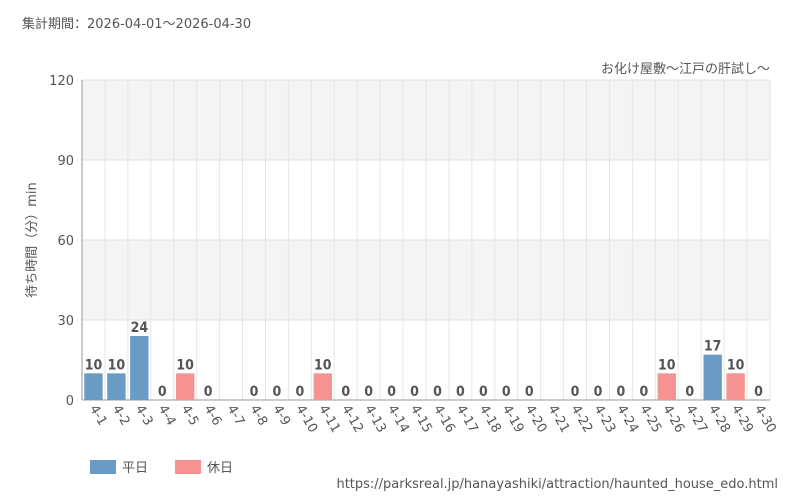 The width and height of the screenshot is (800, 500). I want to click on x-tick-label: 4-17, so click(467, 419).